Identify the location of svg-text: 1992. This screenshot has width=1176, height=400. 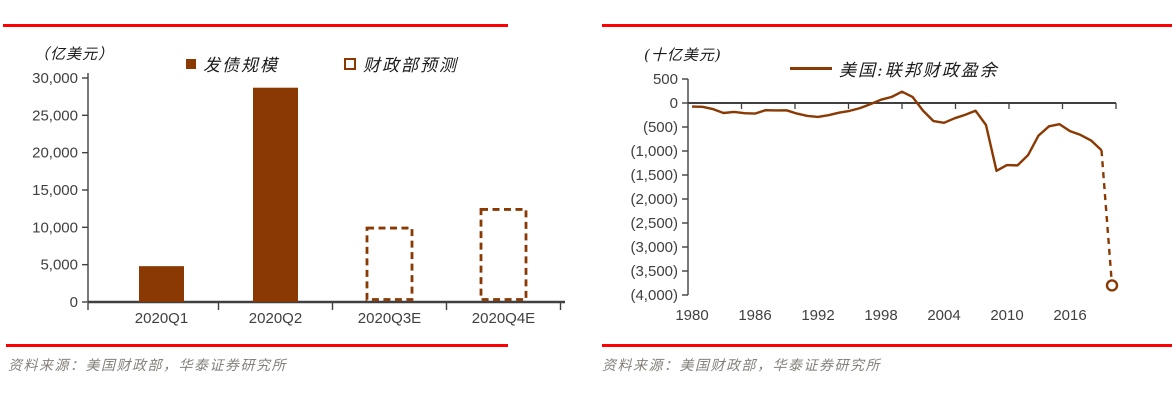
(817, 315).